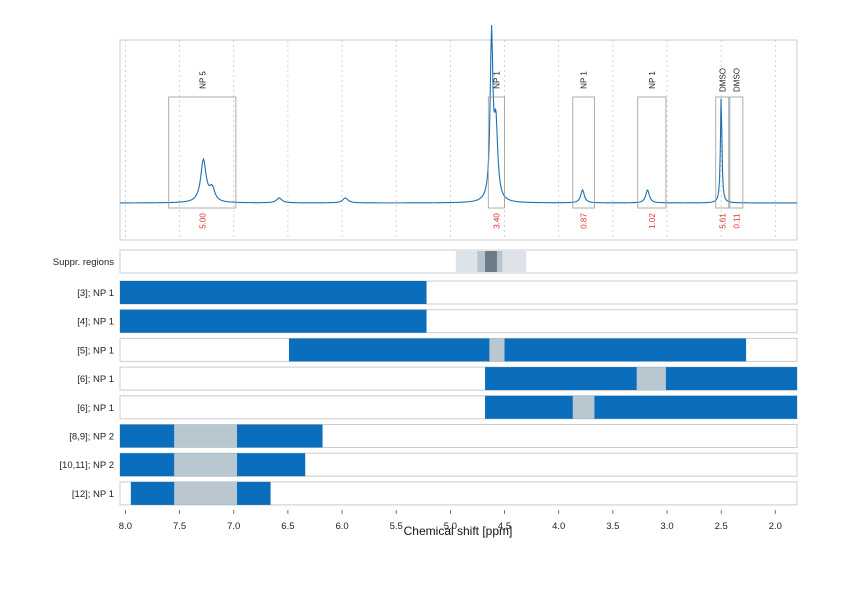 Image resolution: width=842 pixels, height=595 pixels. Describe the element at coordinates (95, 293) in the screenshot. I see `row-label: [3]; NP 1` at that location.